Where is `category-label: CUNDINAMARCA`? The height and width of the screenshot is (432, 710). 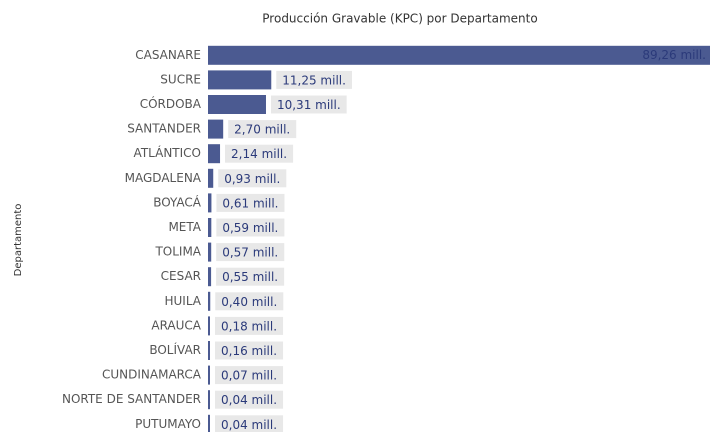
category-label: CUNDINAMARCA is located at coordinates (152, 375).